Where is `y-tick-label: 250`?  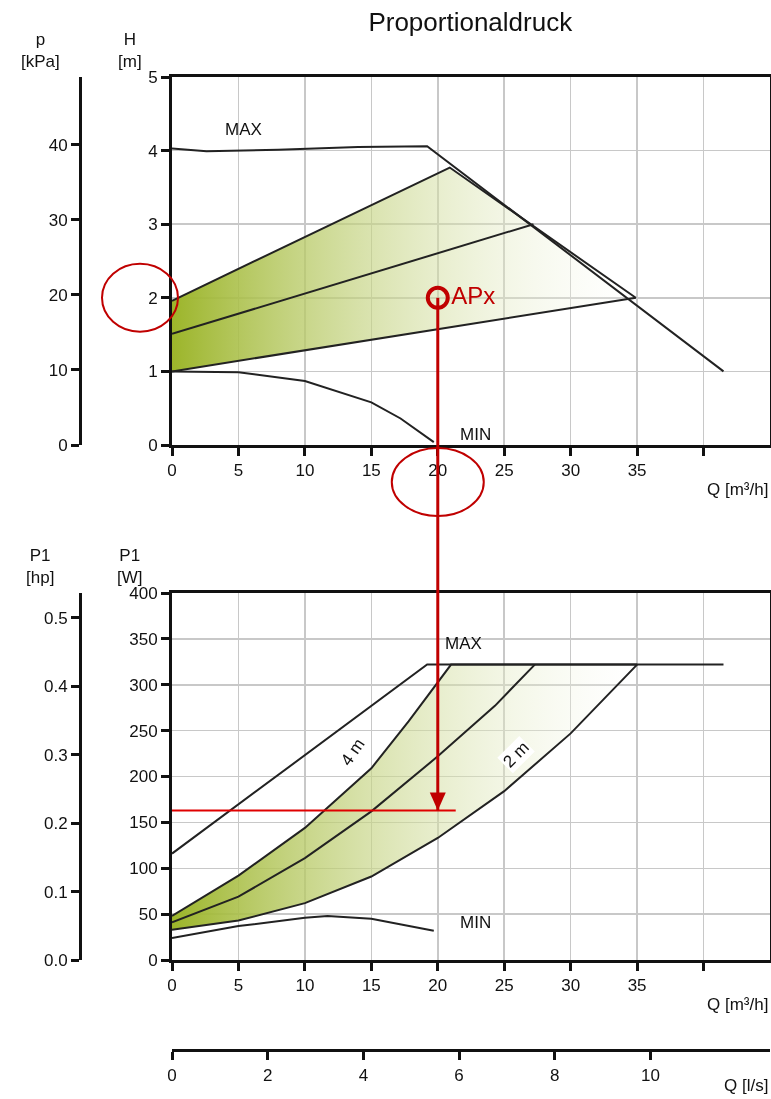
y-tick-label: 250 is located at coordinates (143, 731).